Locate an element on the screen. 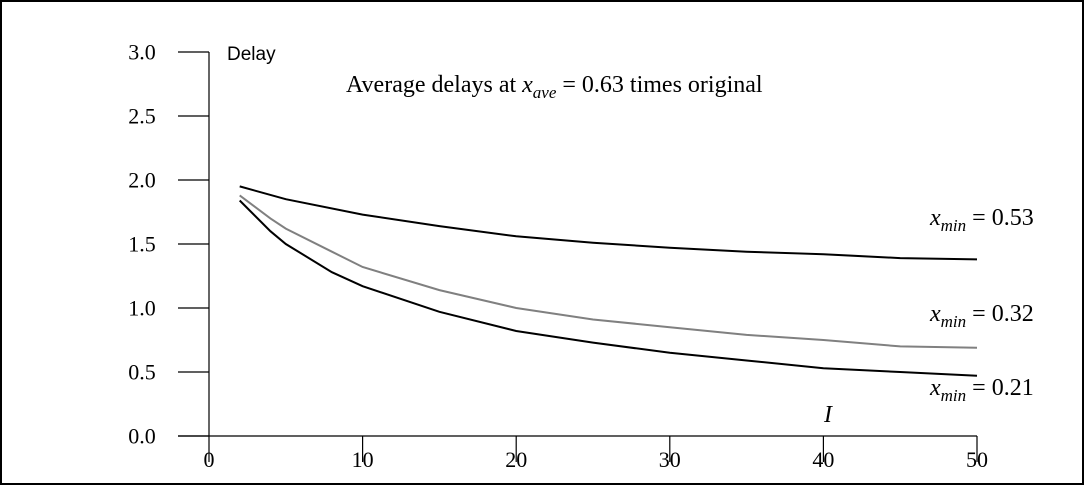  series-label-1: xmin = 0.53 is located at coordinates (981, 220).